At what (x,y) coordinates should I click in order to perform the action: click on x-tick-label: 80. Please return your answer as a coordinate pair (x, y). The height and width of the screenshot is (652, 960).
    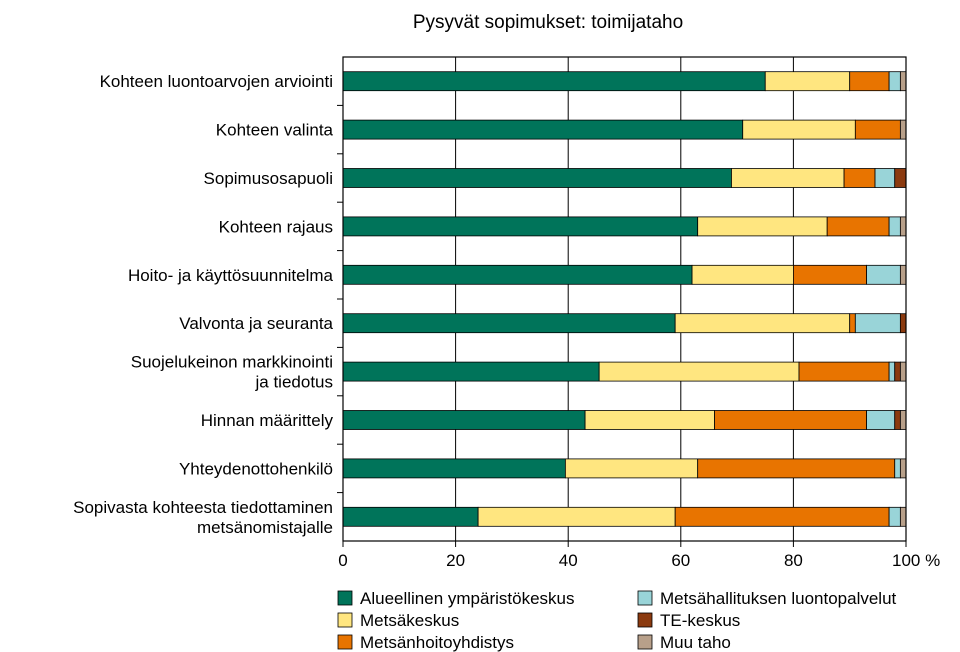
    Looking at the image, I should click on (793, 560).